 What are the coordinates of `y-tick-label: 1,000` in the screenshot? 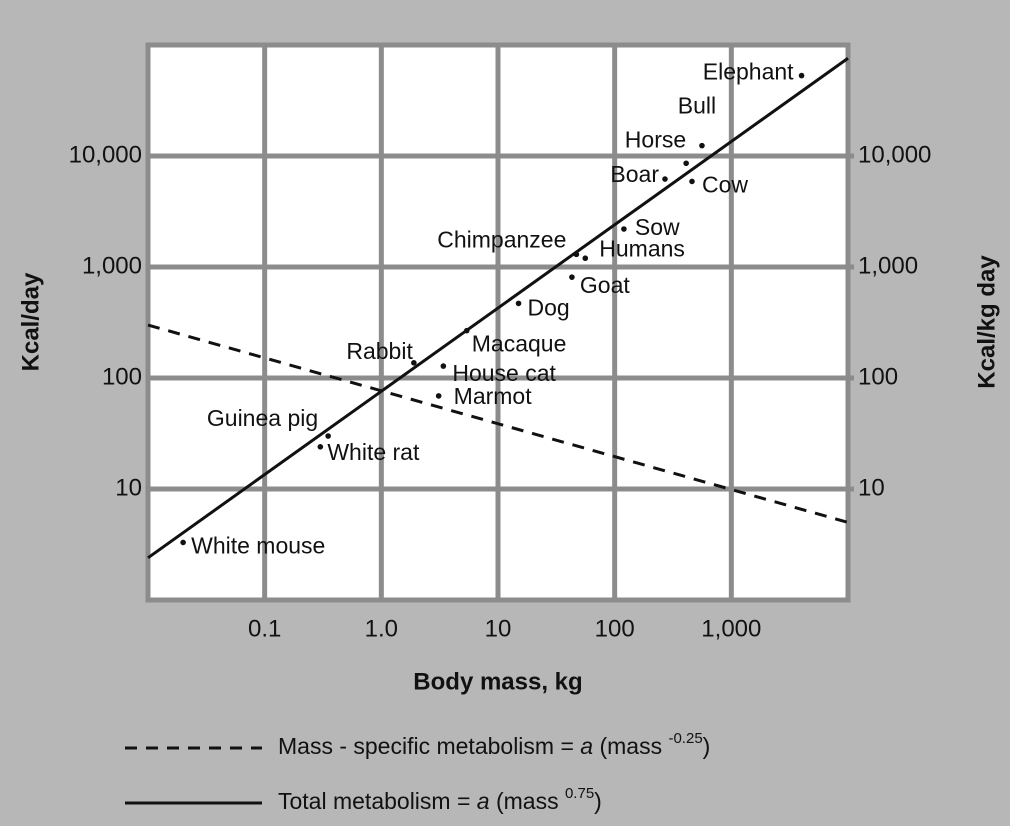 It's located at (112, 265).